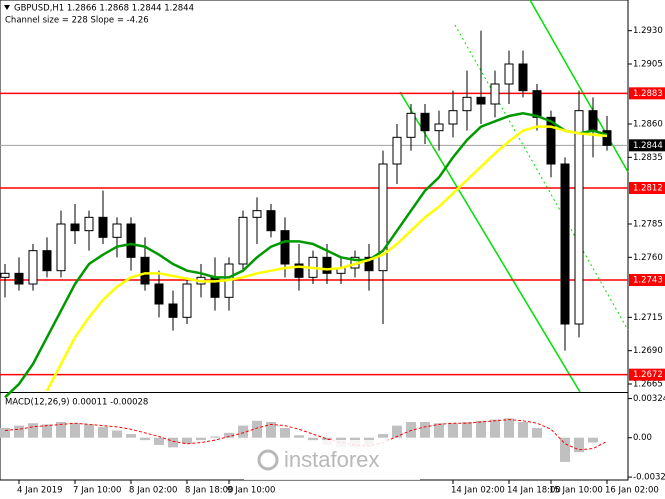 This screenshot has height=499, width=665. I want to click on y-tick-label: 0.00, so click(642, 438).